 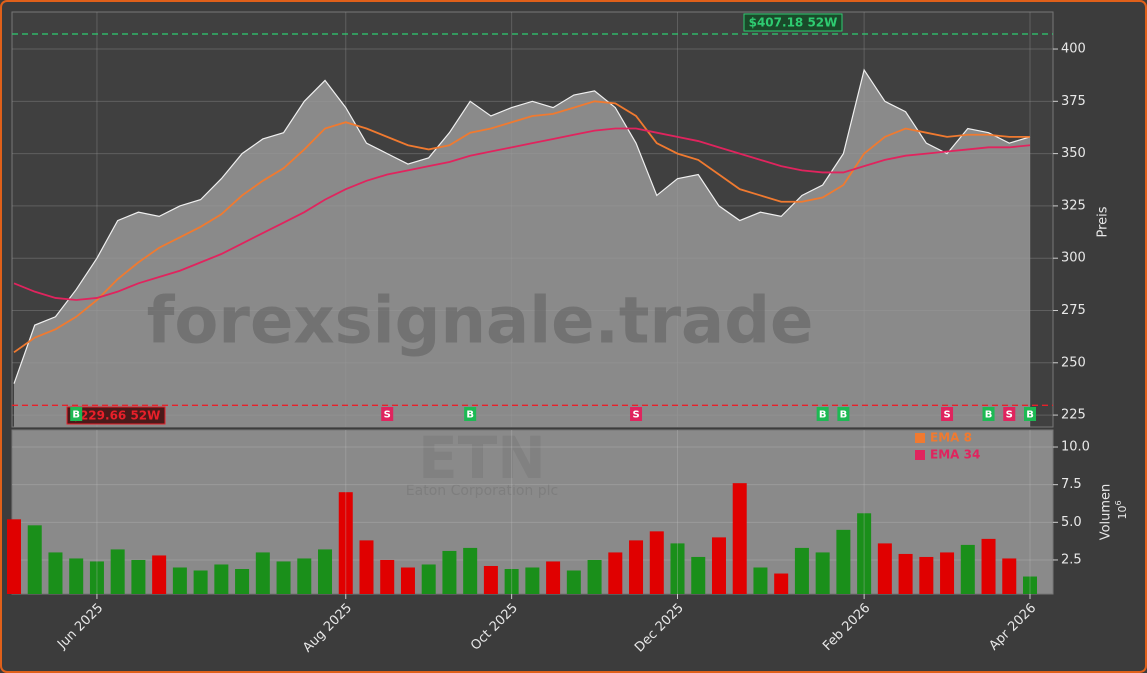 I want to click on y-tick-label: 2.5, so click(x=1071, y=559).